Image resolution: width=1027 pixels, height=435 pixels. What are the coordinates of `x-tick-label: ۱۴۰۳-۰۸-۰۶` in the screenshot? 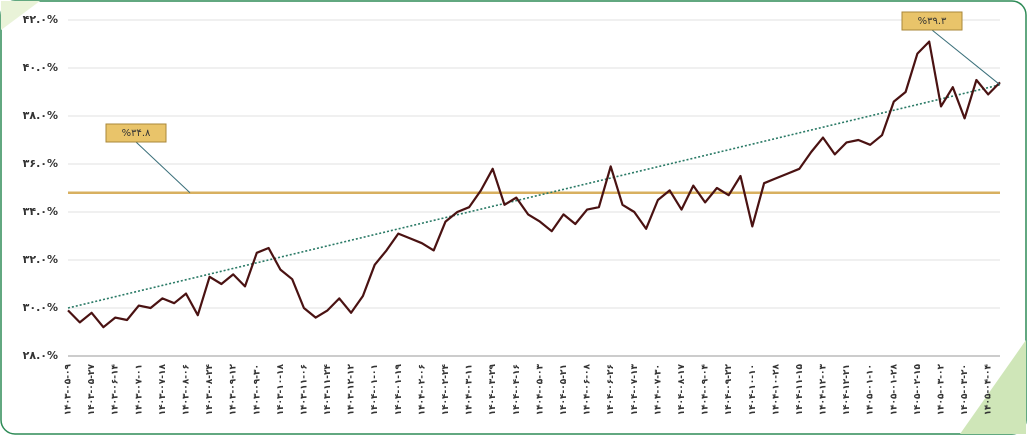 It's located at (186, 389).